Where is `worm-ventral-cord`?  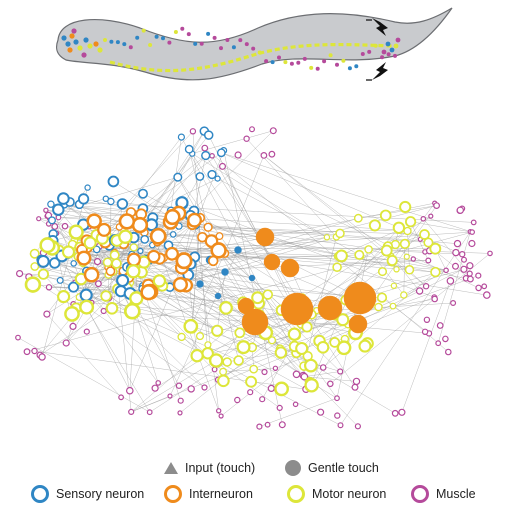
worm-ventral-cord is located at coordinates (251, 58).